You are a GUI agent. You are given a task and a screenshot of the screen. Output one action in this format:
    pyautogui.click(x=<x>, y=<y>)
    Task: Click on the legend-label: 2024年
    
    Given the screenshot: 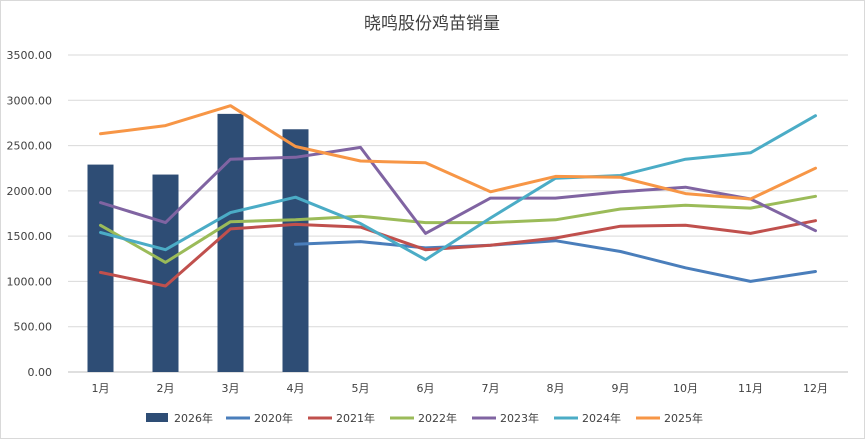 What is the action you would take?
    pyautogui.click(x=601, y=418)
    